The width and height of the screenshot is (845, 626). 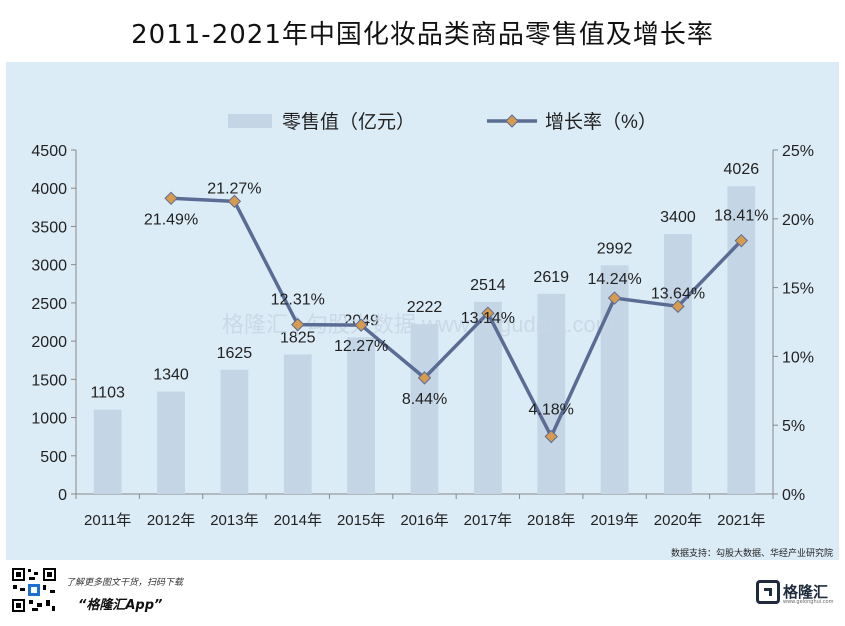 What do you see at coordinates (551, 409) in the screenshot?
I see `line-data-label: 4.18%` at bounding box center [551, 409].